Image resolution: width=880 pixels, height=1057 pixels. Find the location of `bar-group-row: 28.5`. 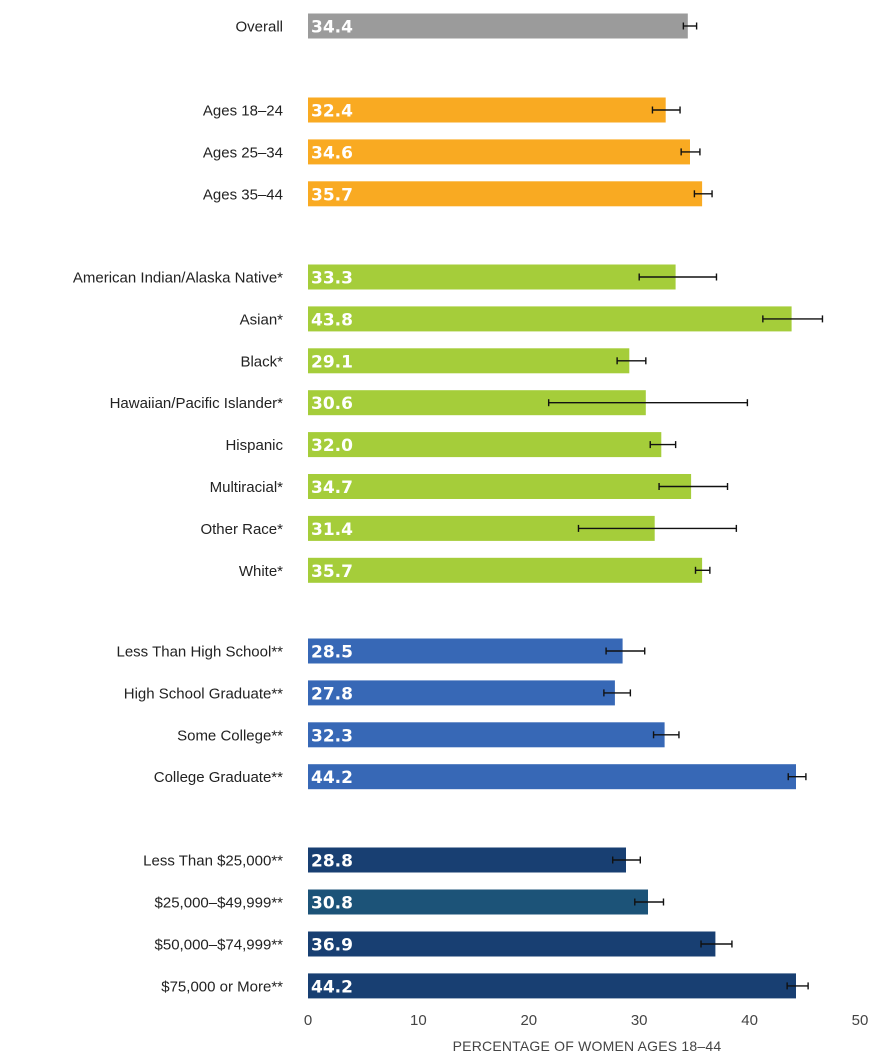

bar-group-row: 28.5 is located at coordinates (477, 651).